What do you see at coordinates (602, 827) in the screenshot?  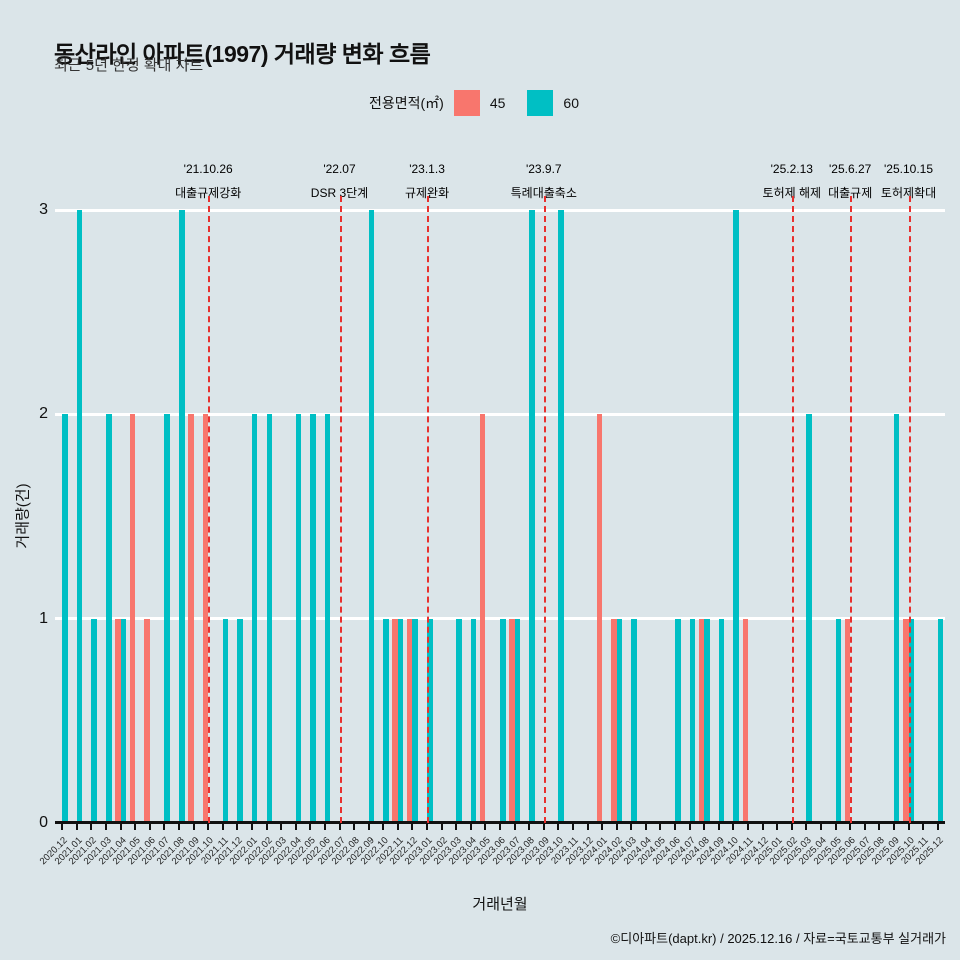 I see `x-tick-2024.01` at bounding box center [602, 827].